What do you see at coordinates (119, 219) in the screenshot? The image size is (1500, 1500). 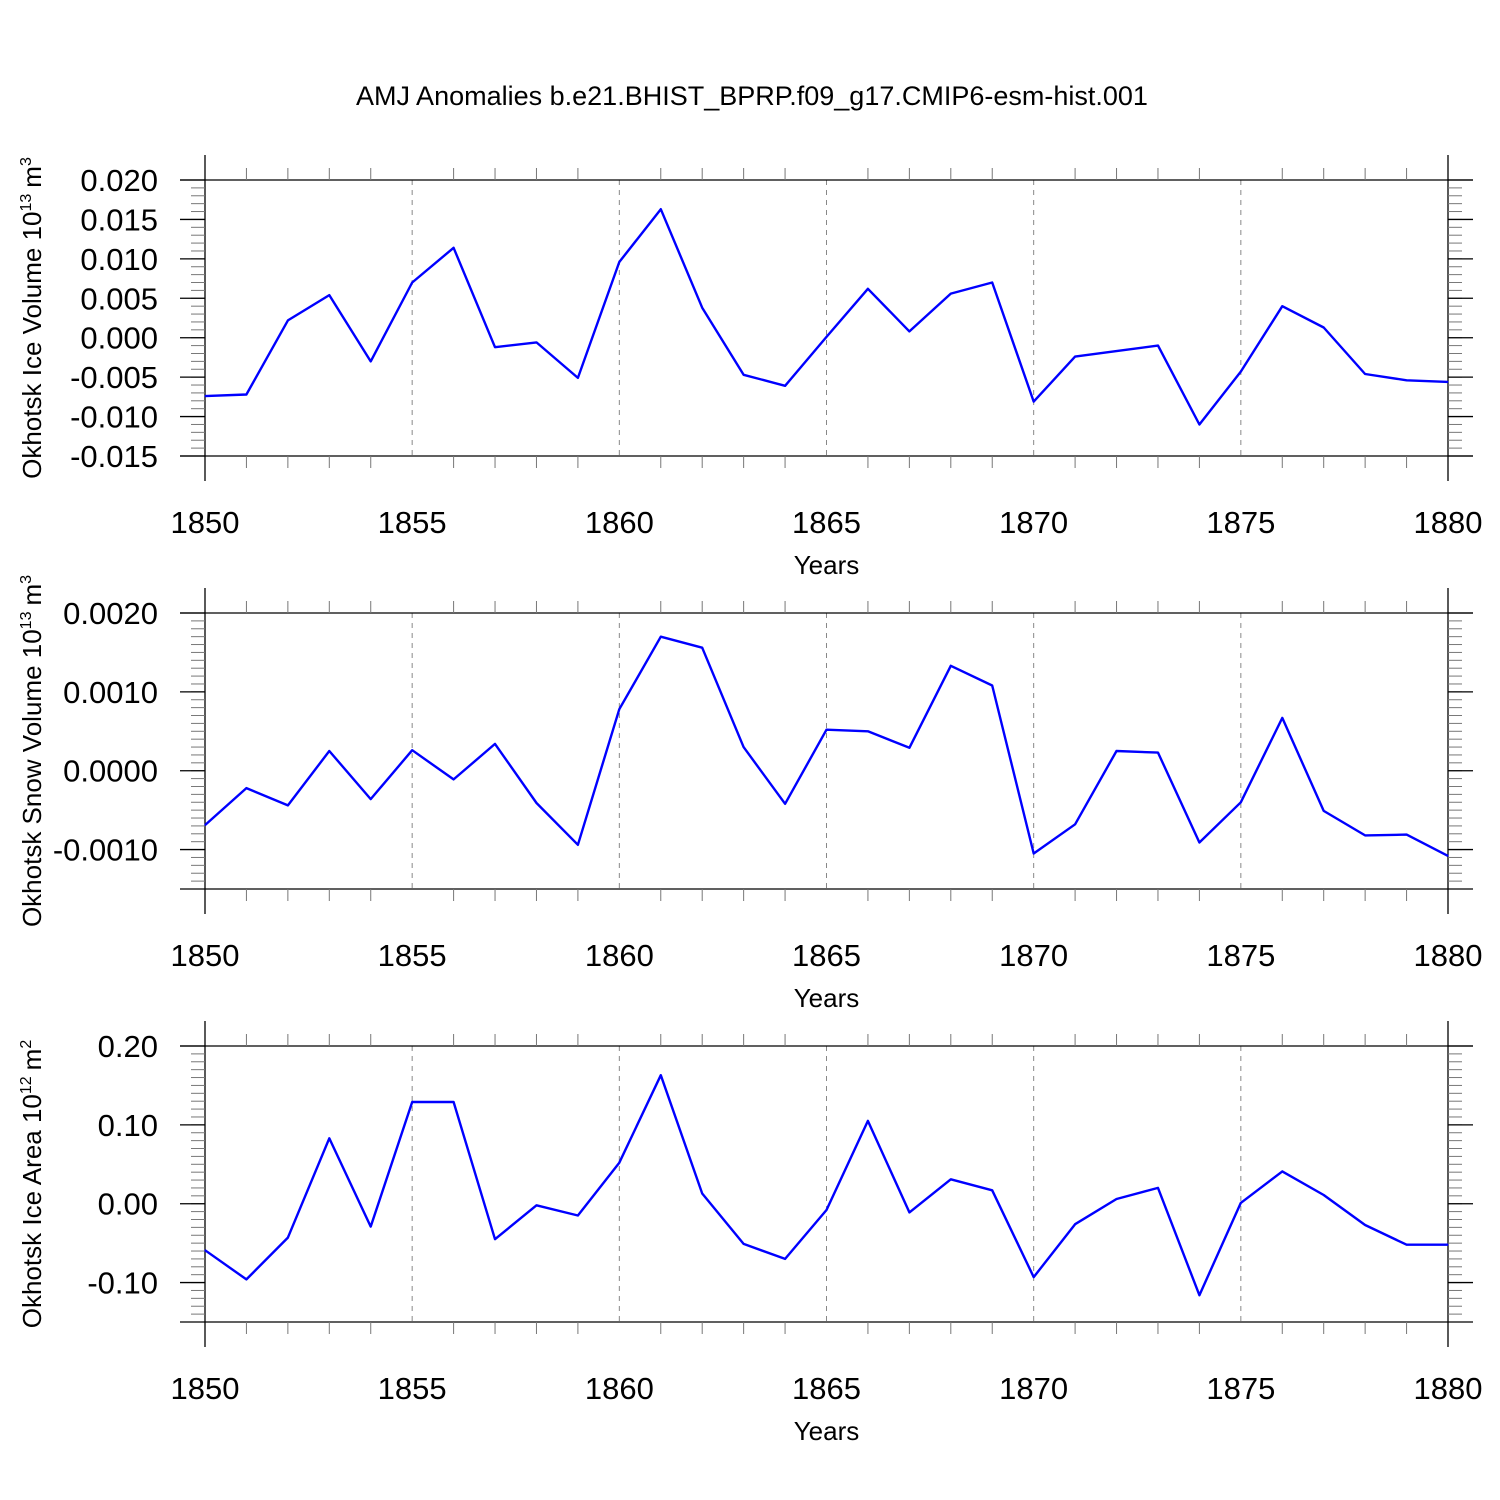 I see `y-tick-label: 0.015` at bounding box center [119, 219].